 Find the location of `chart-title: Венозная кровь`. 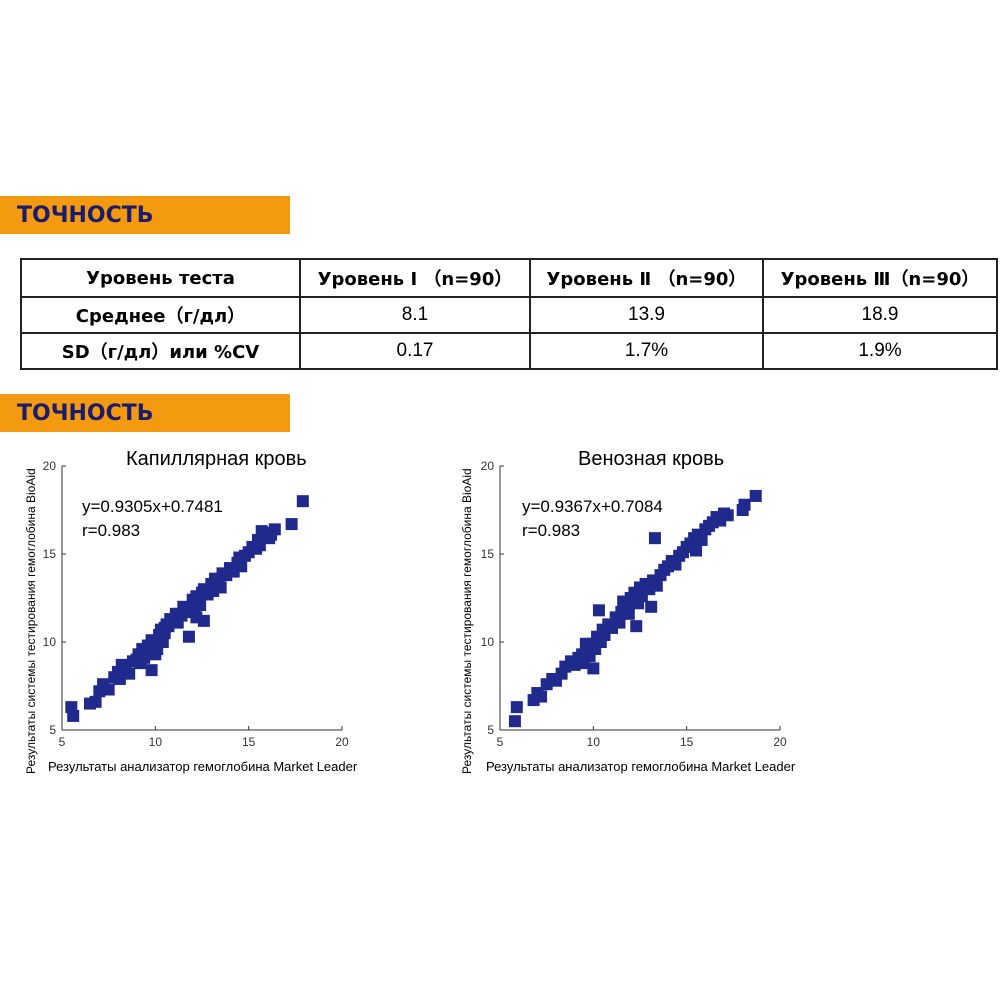

chart-title: Венозная кровь is located at coordinates (651, 459).